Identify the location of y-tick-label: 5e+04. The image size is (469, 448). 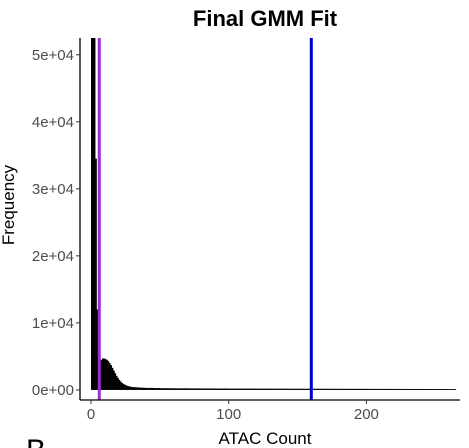
(53, 55).